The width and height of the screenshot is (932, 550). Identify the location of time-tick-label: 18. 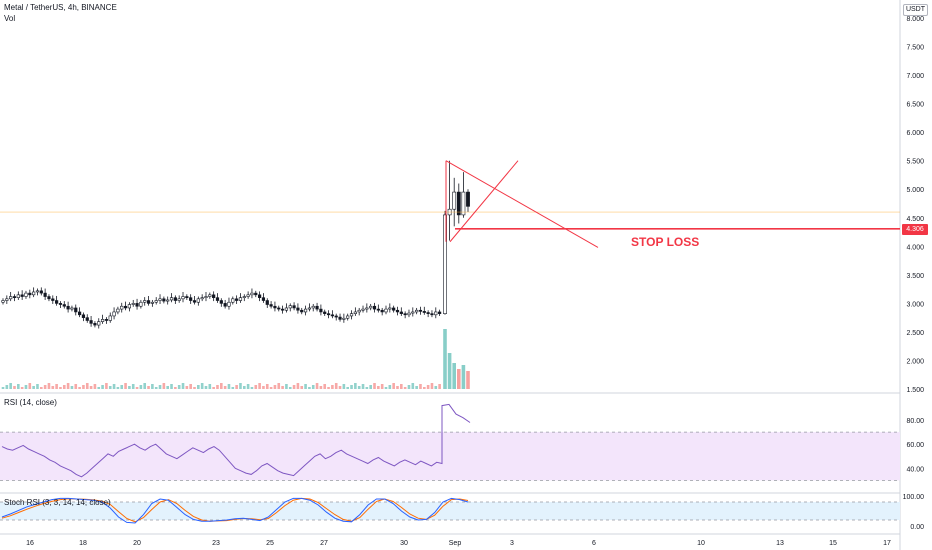
(83, 543).